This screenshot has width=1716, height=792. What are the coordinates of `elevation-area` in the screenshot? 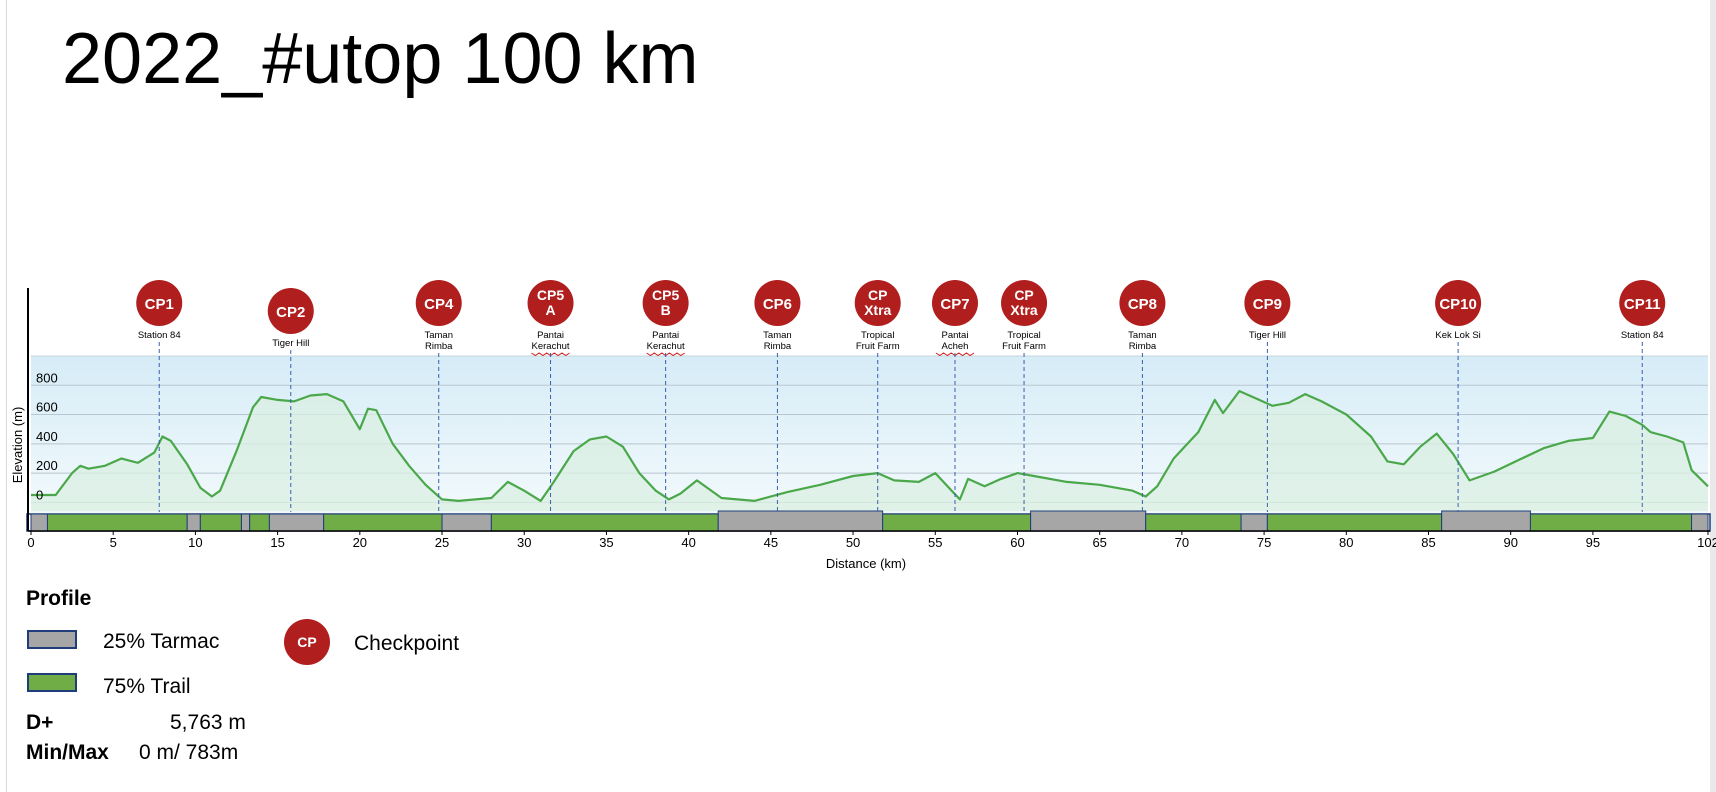 It's located at (869, 451).